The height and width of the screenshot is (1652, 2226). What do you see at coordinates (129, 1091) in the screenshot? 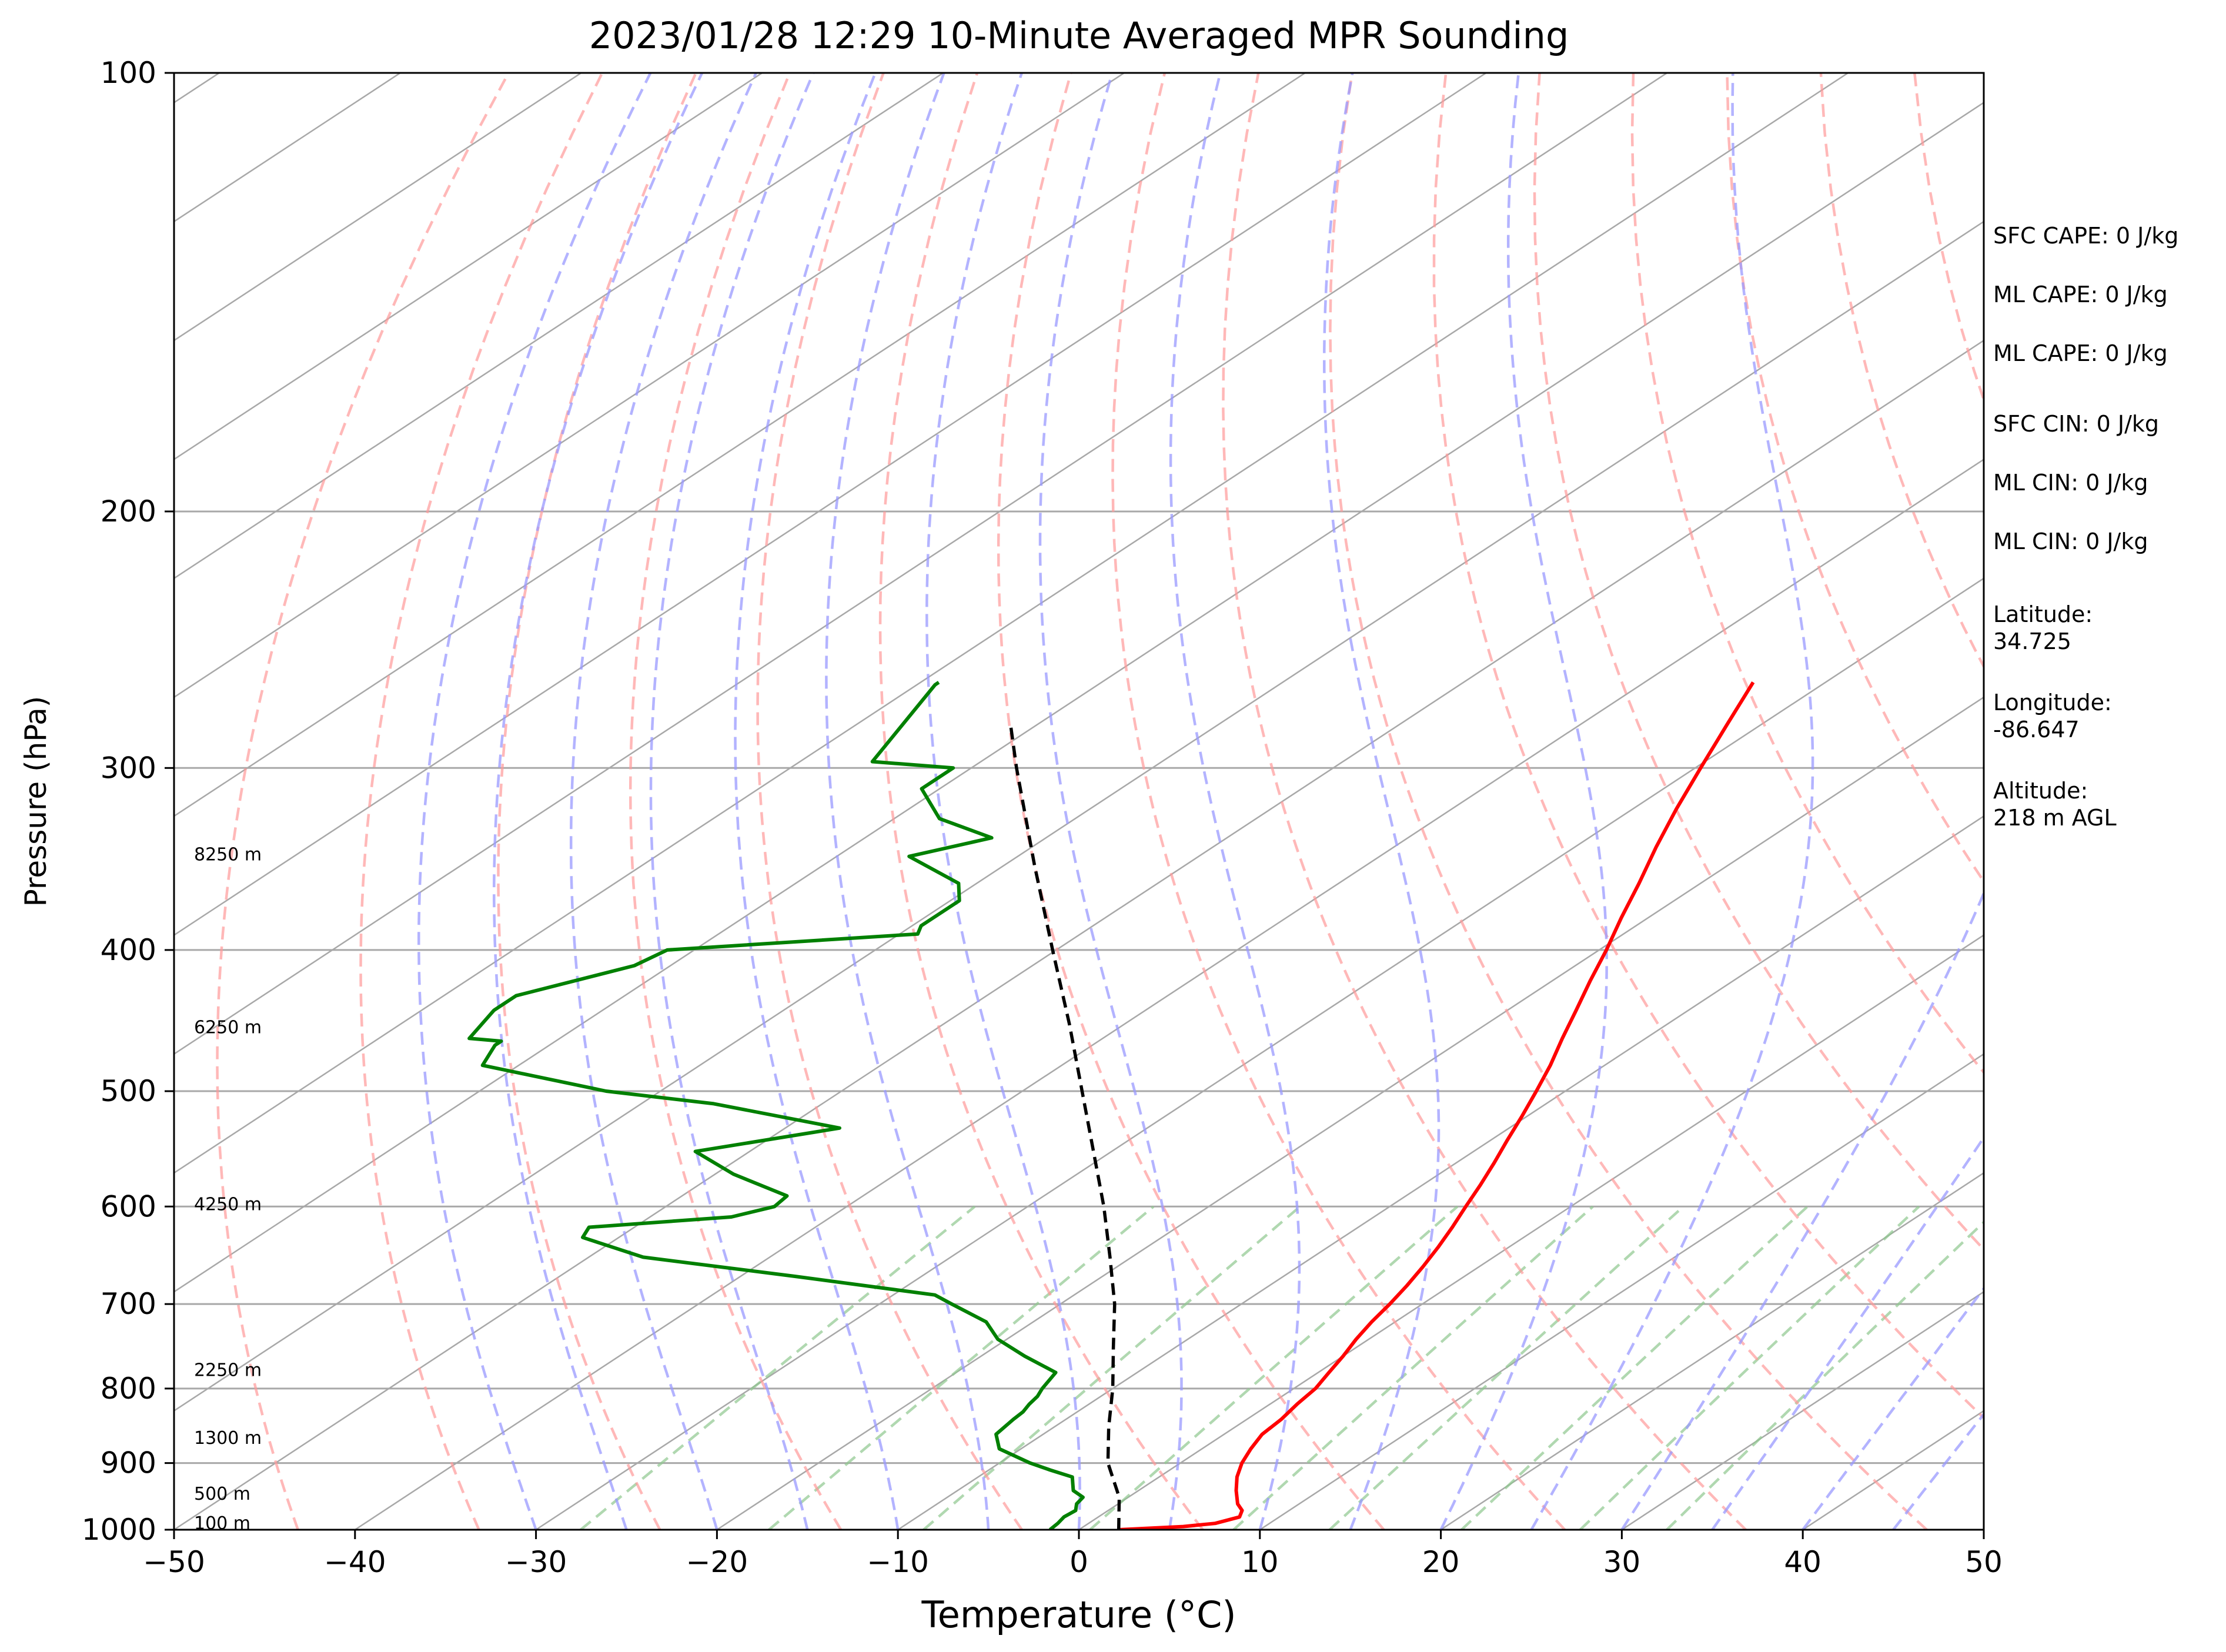
I see `y-tick-label: 500` at bounding box center [129, 1091].